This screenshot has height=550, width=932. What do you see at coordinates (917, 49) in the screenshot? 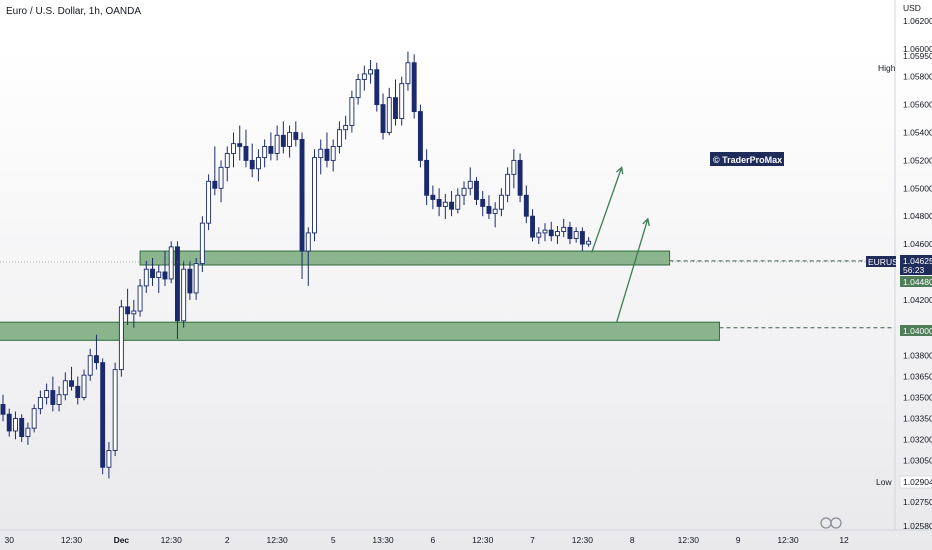
I see `y-tick-label: 1.06000` at bounding box center [917, 49].